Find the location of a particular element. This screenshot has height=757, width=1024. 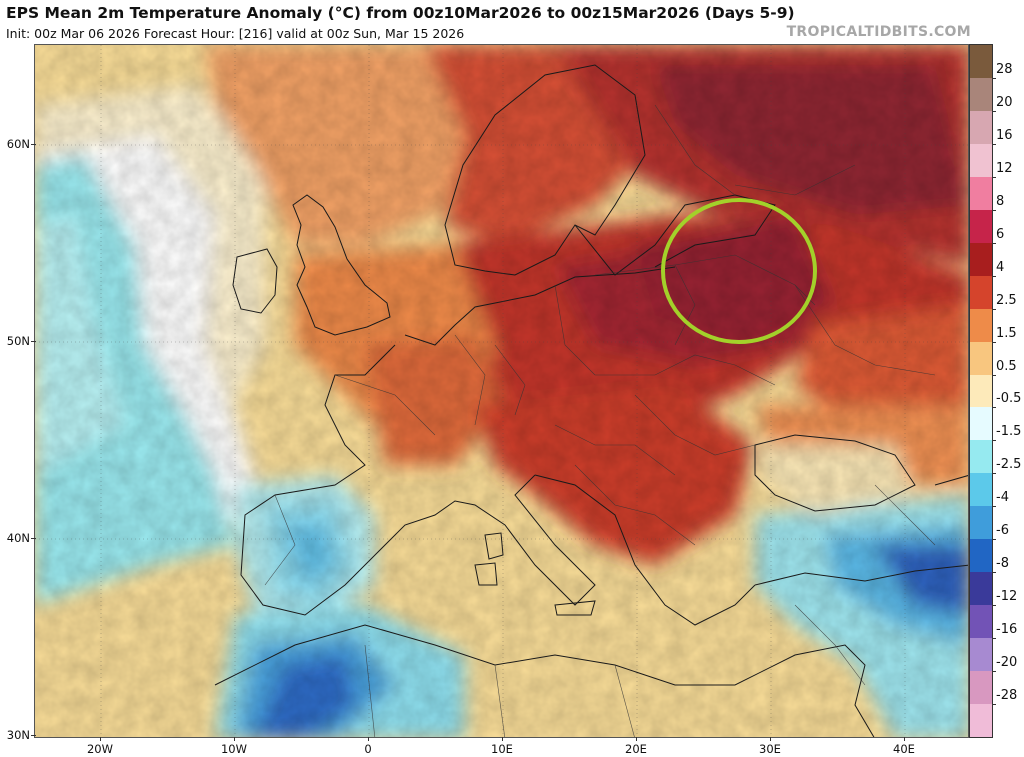

colorbar-label: 8 is located at coordinates (1000, 201).